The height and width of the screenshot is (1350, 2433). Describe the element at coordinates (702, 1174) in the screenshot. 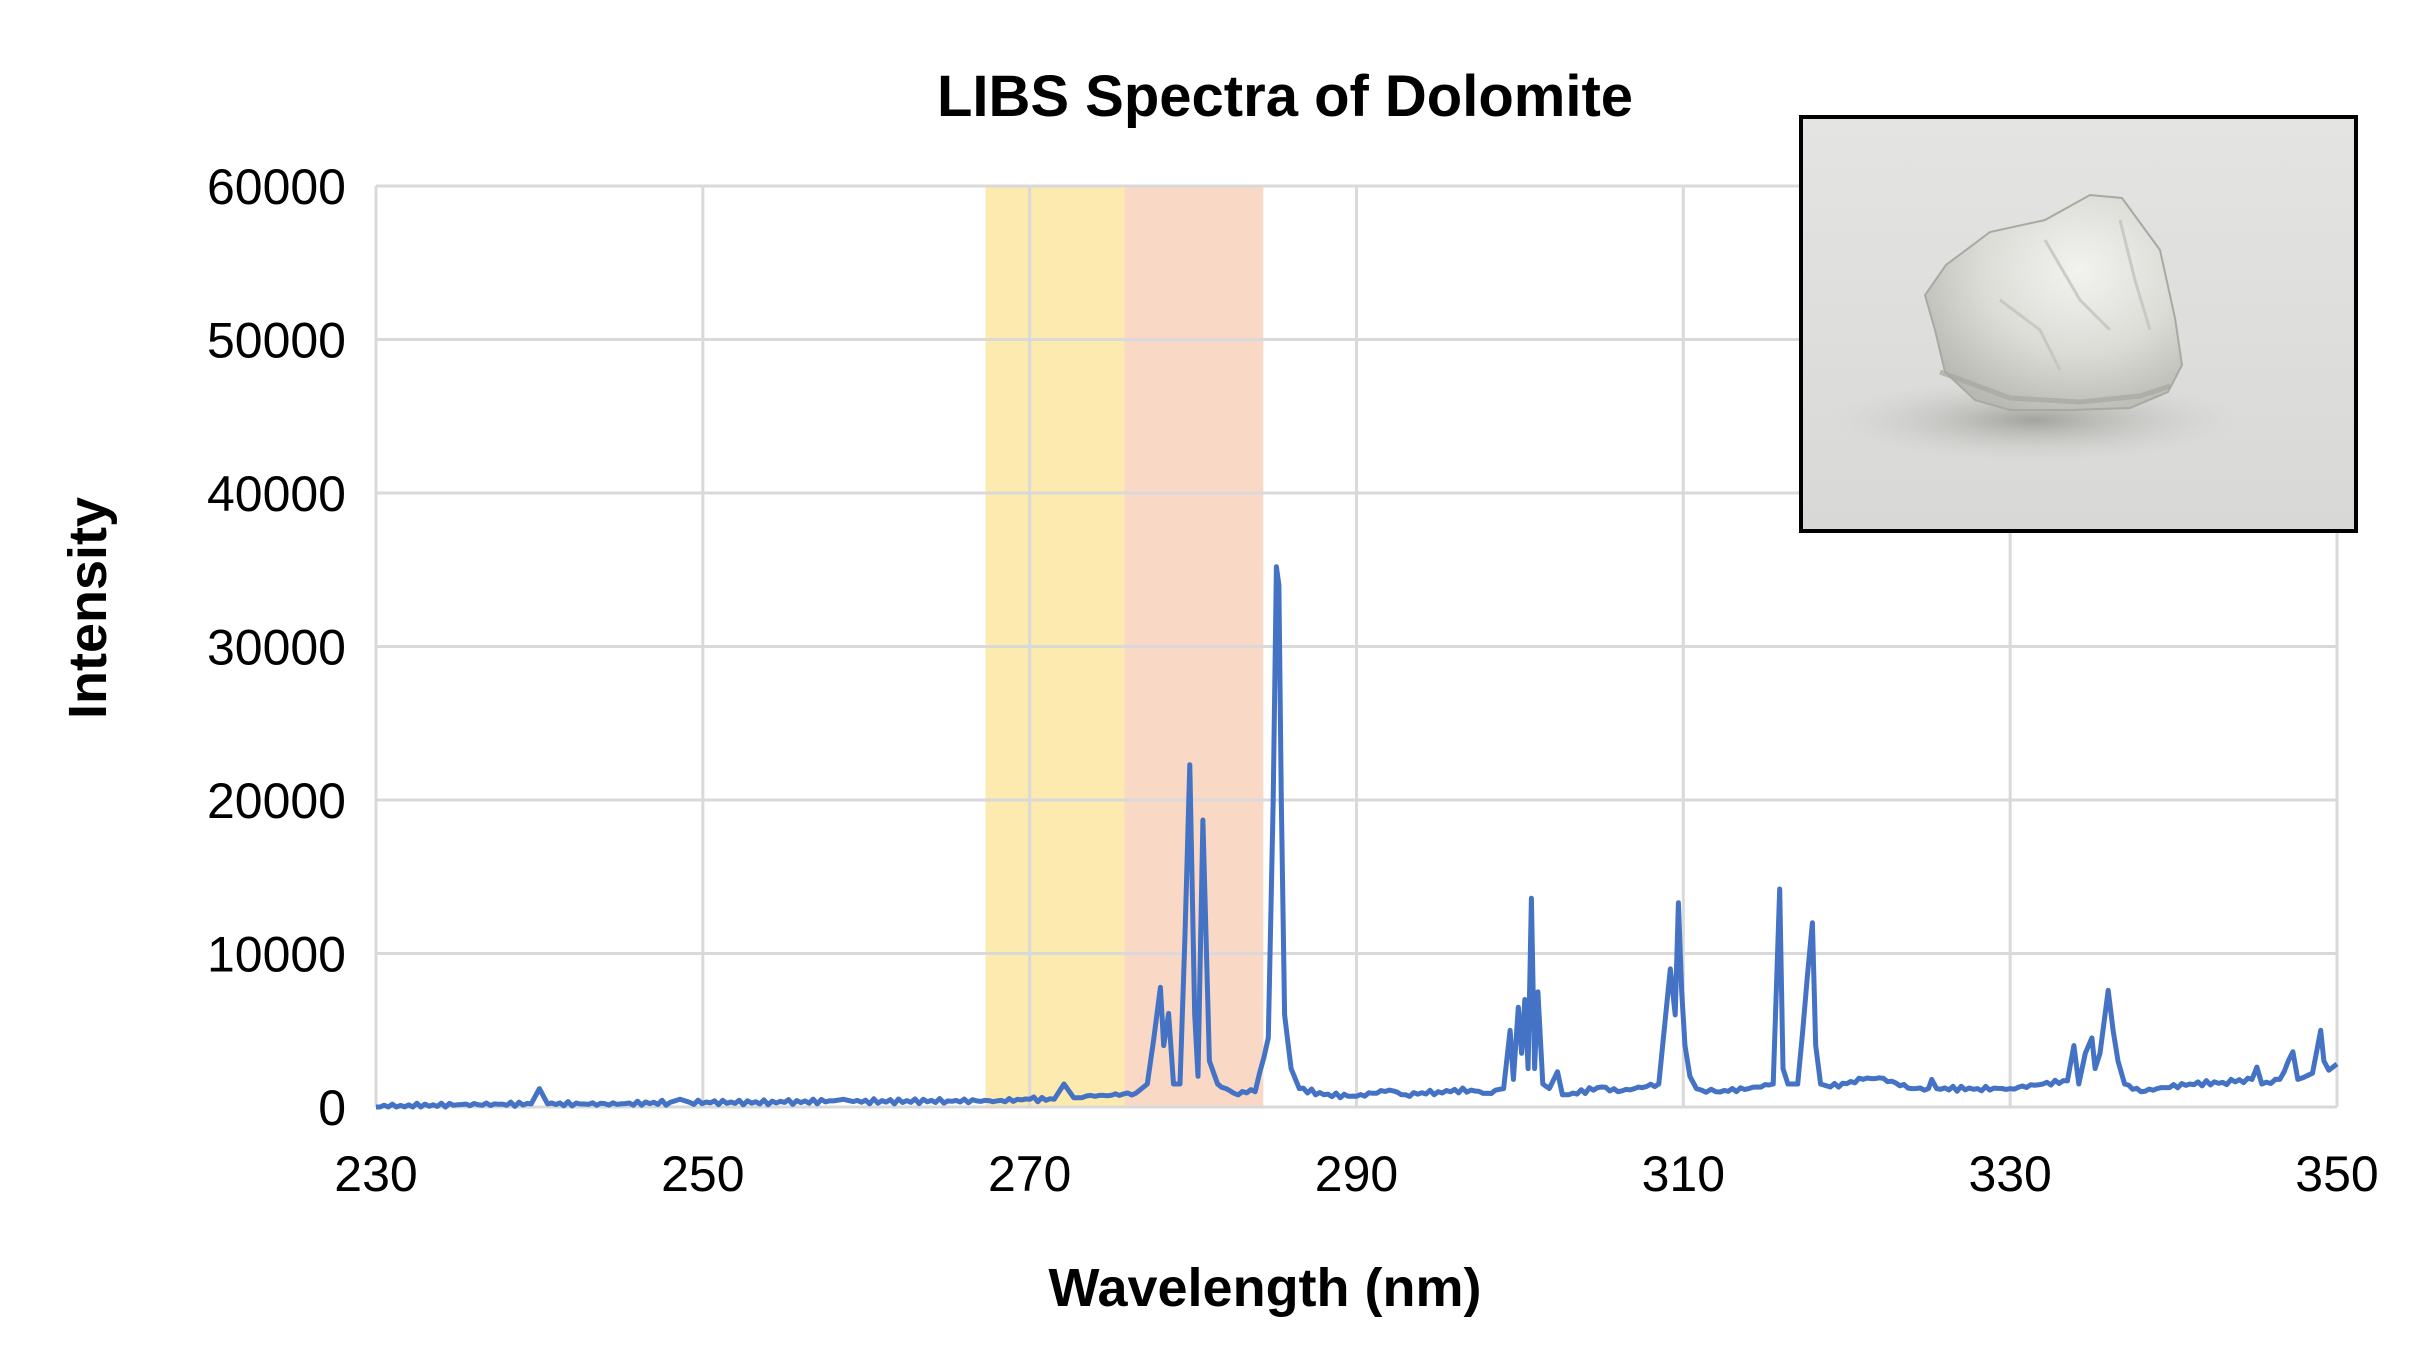

I see `x-tick-label: 250` at that location.